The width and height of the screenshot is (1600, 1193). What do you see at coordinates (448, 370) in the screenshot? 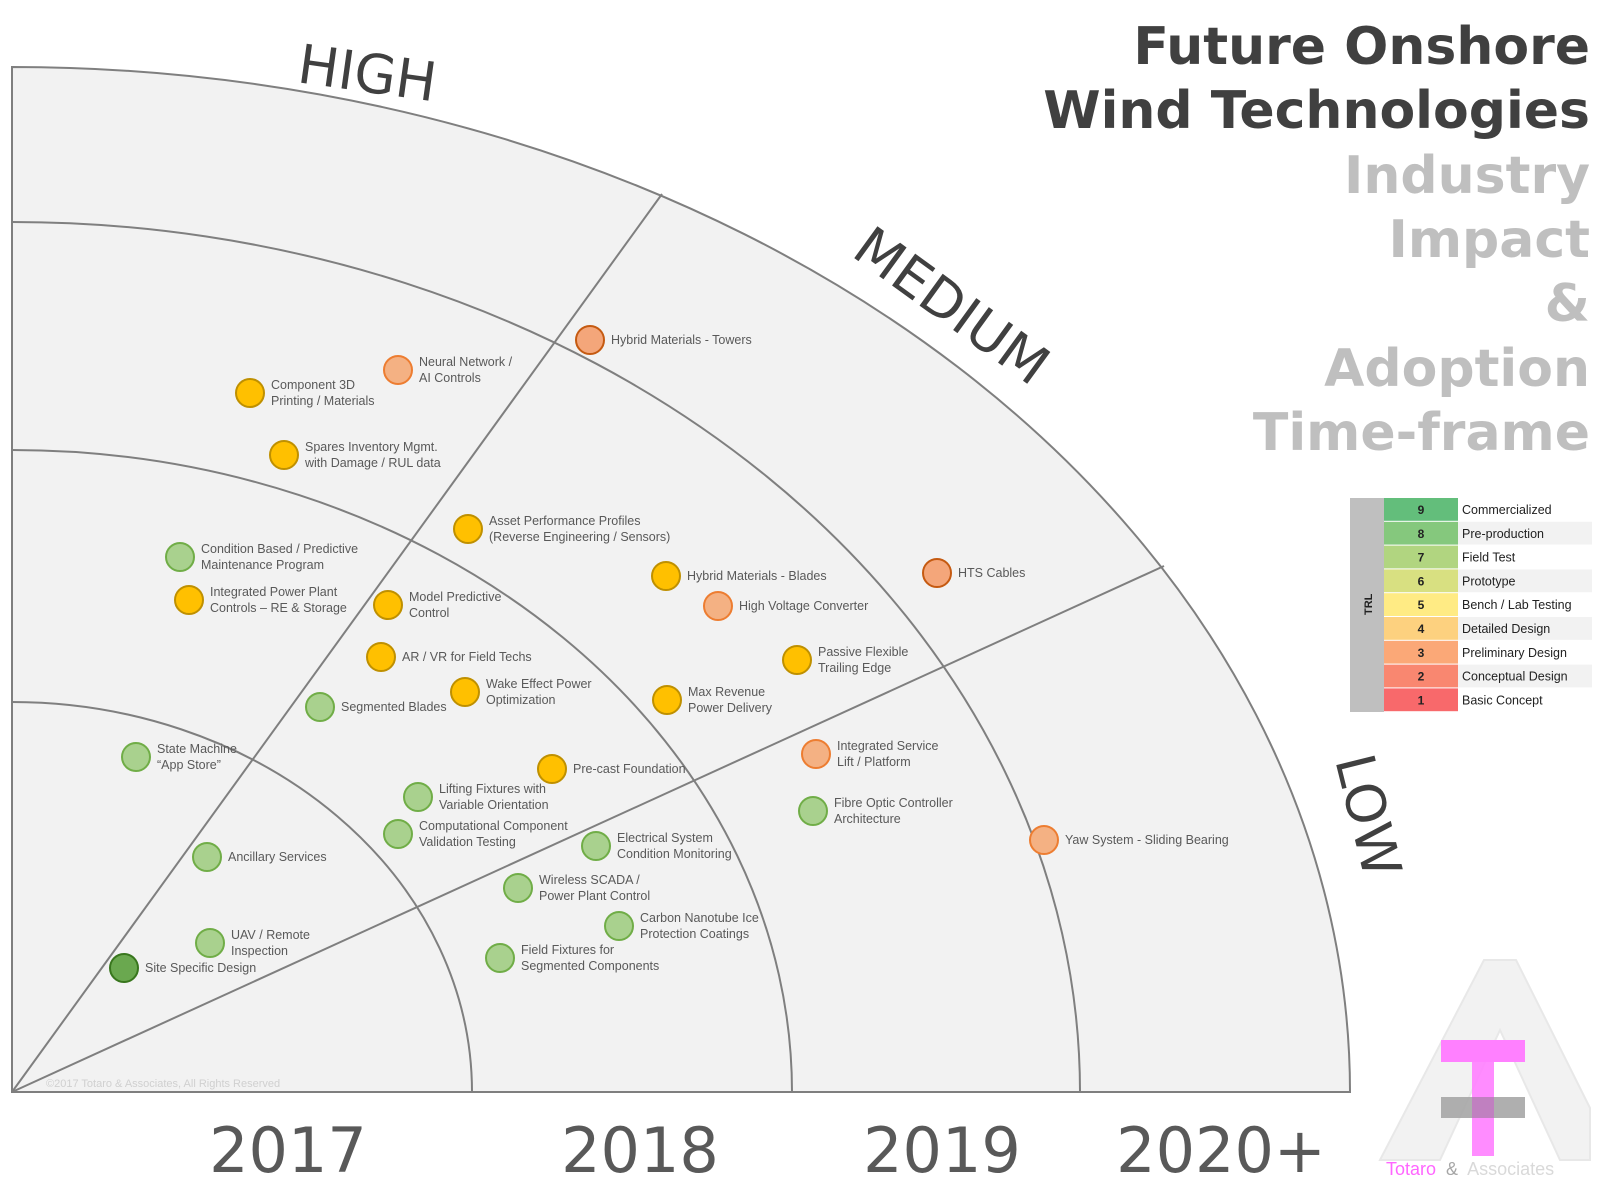
I see `technology-item: Neural Network / AI Controls` at bounding box center [448, 370].